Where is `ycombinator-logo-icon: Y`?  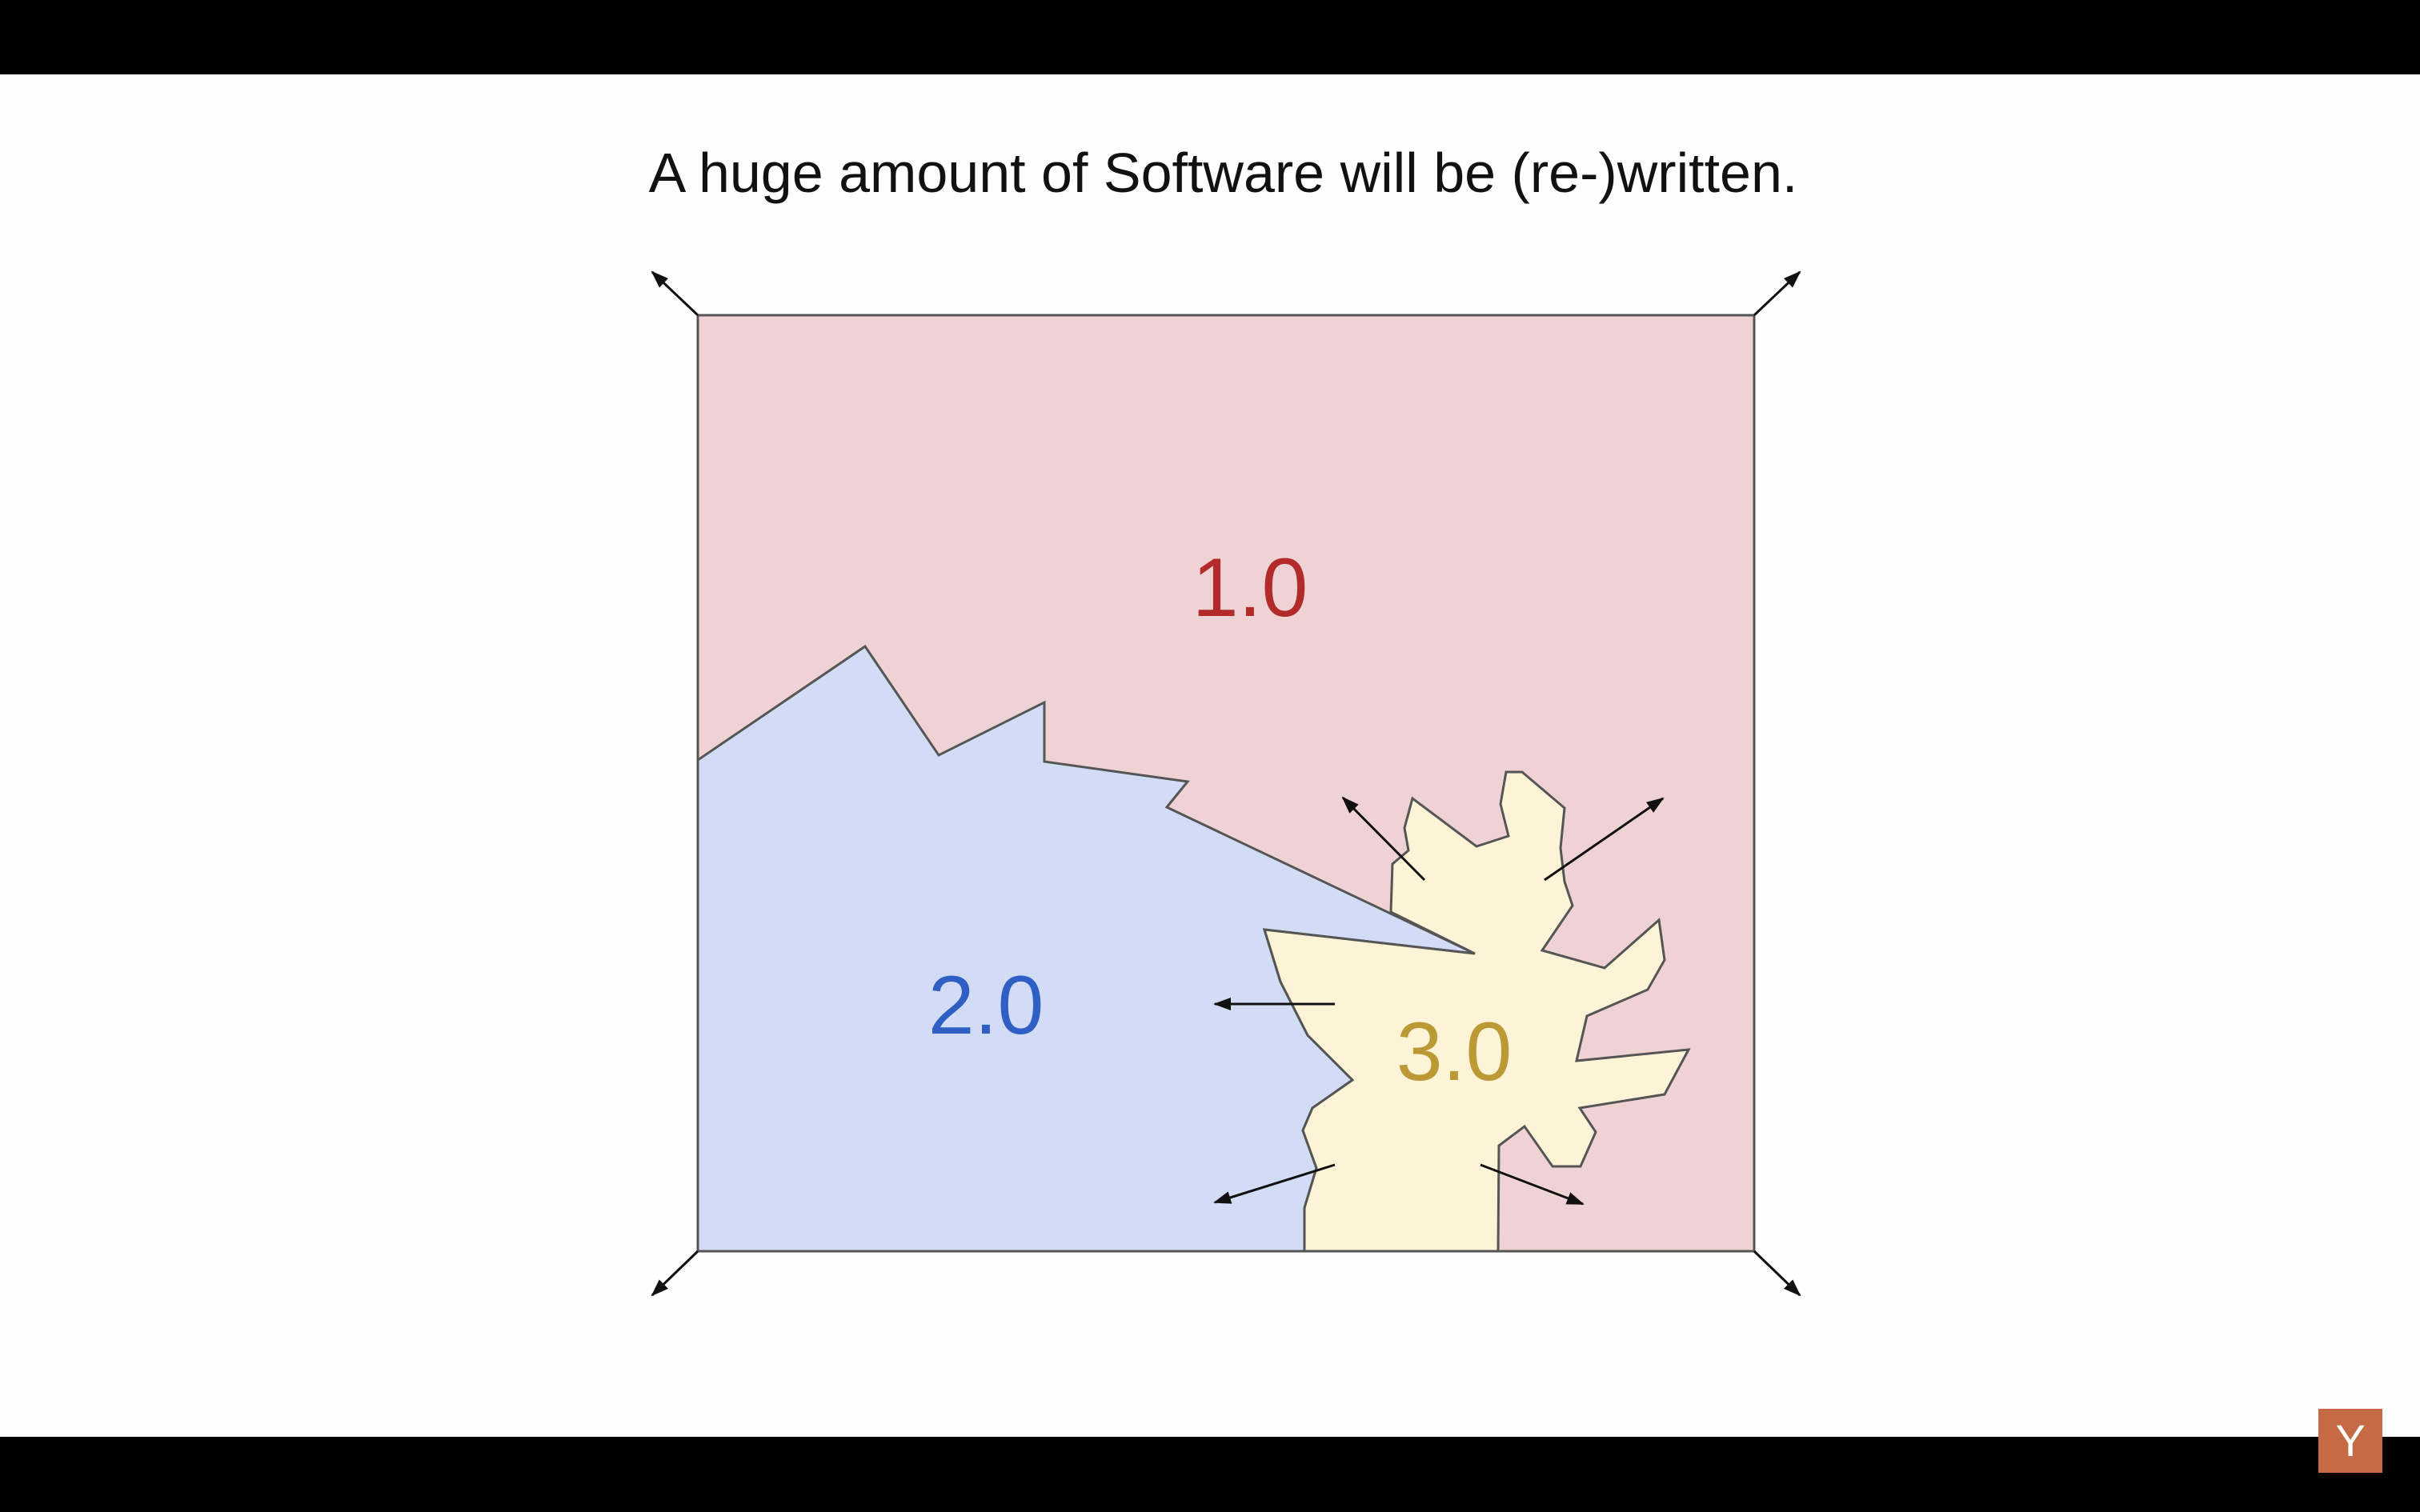 ycombinator-logo-icon: Y is located at coordinates (2350, 1441).